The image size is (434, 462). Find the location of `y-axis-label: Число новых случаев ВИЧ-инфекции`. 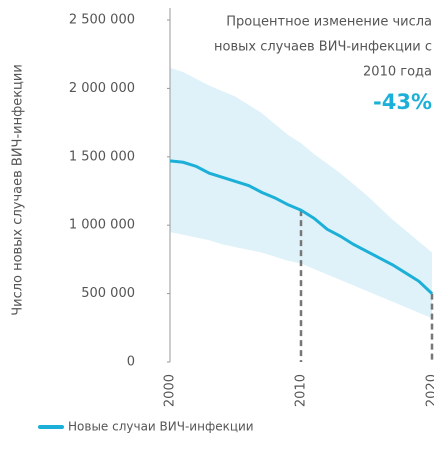

y-axis-label: Число новых случаев ВИЧ-инфекции is located at coordinates (18, 190).